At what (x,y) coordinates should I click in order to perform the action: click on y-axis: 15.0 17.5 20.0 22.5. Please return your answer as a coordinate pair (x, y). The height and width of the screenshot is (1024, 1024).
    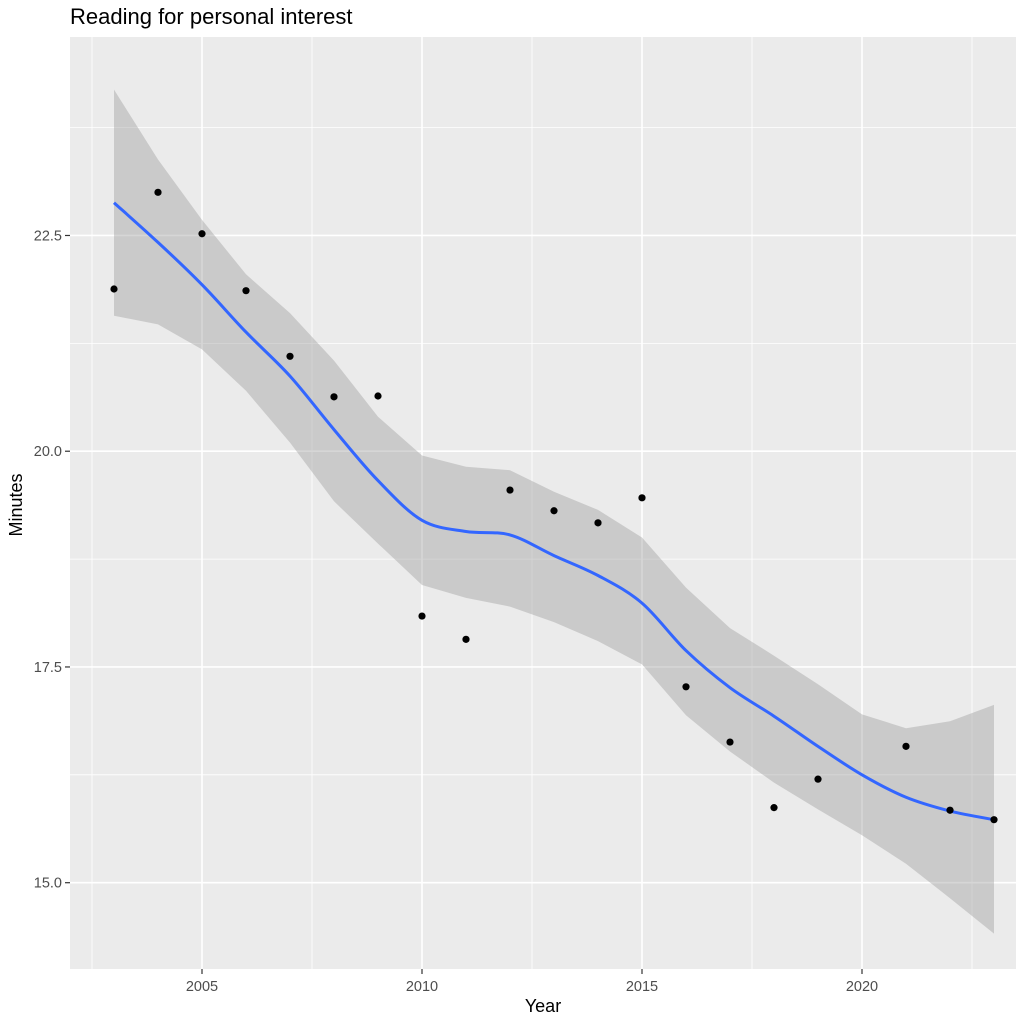
    Looking at the image, I should click on (52, 560).